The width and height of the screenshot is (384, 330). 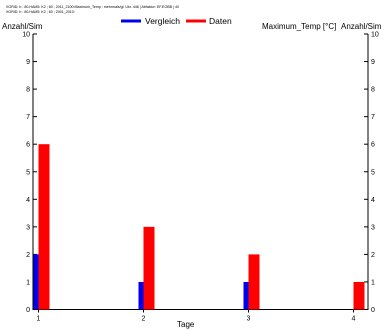 What do you see at coordinates (373, 310) in the screenshot?
I see `y-tick-right-label: 0` at bounding box center [373, 310].